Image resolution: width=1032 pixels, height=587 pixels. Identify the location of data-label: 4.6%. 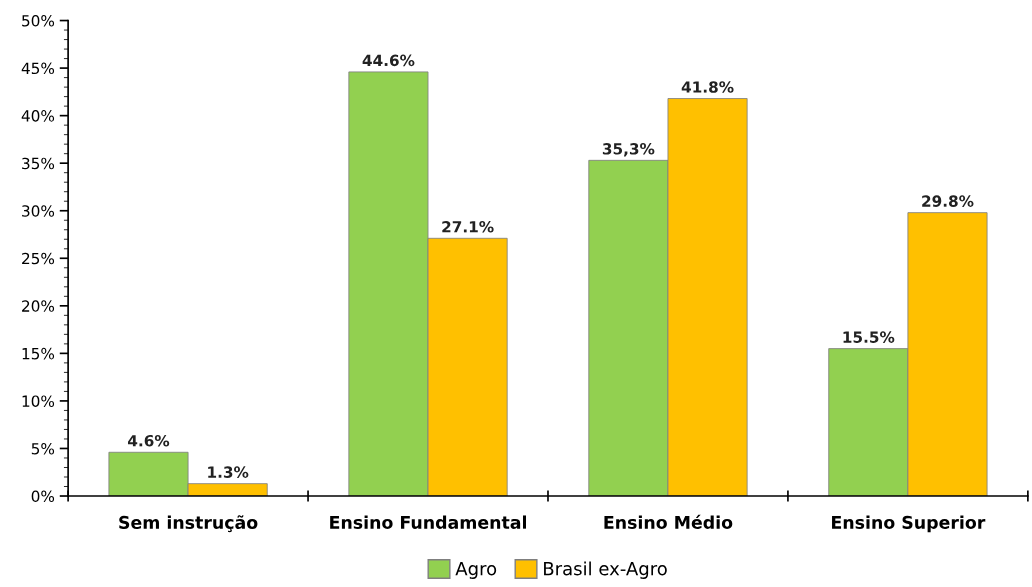
(148, 440).